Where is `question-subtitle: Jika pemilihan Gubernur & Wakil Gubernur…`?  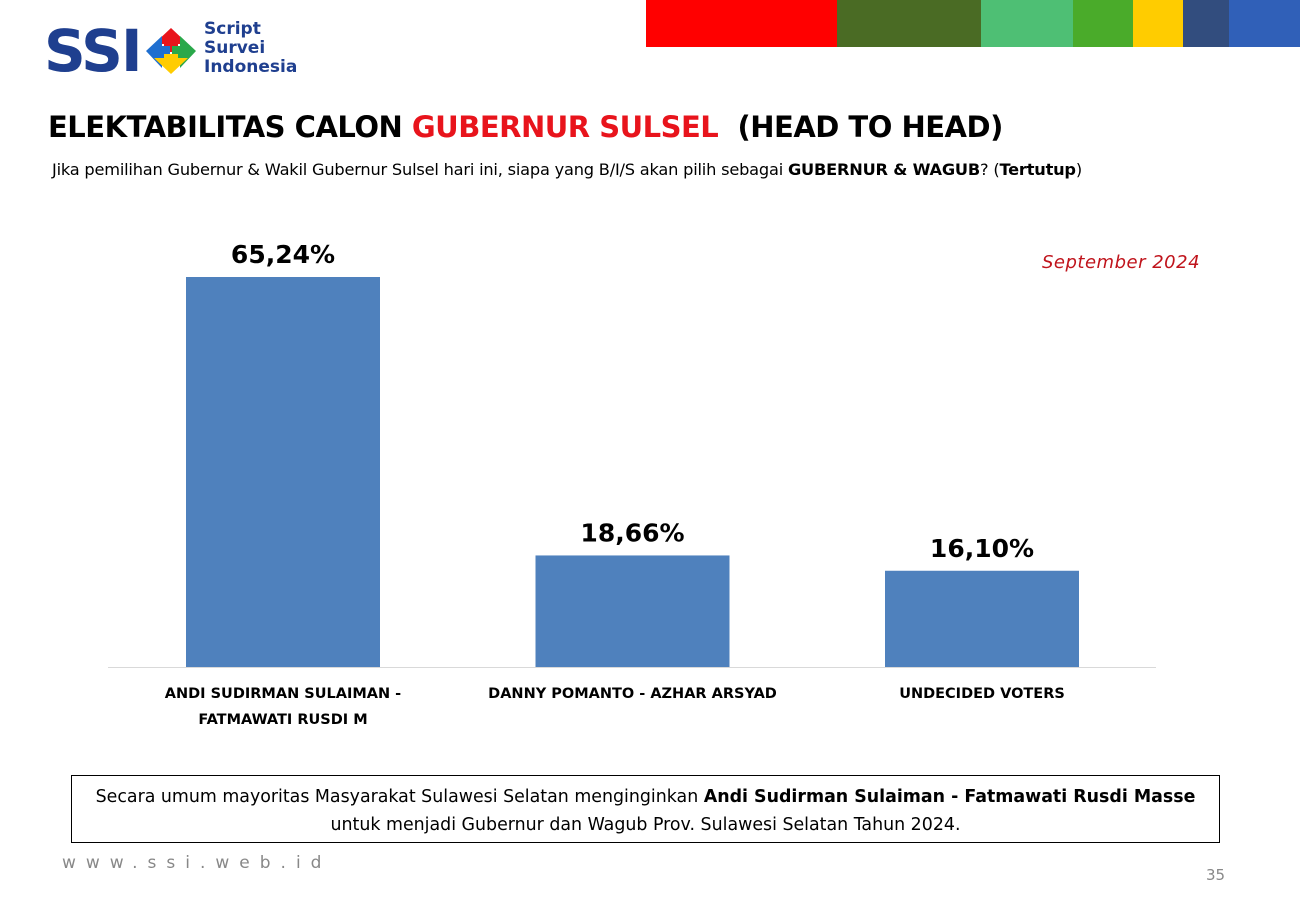 question-subtitle: Jika pemilihan Gubernur & Wakil Gubernur… is located at coordinates (662, 169).